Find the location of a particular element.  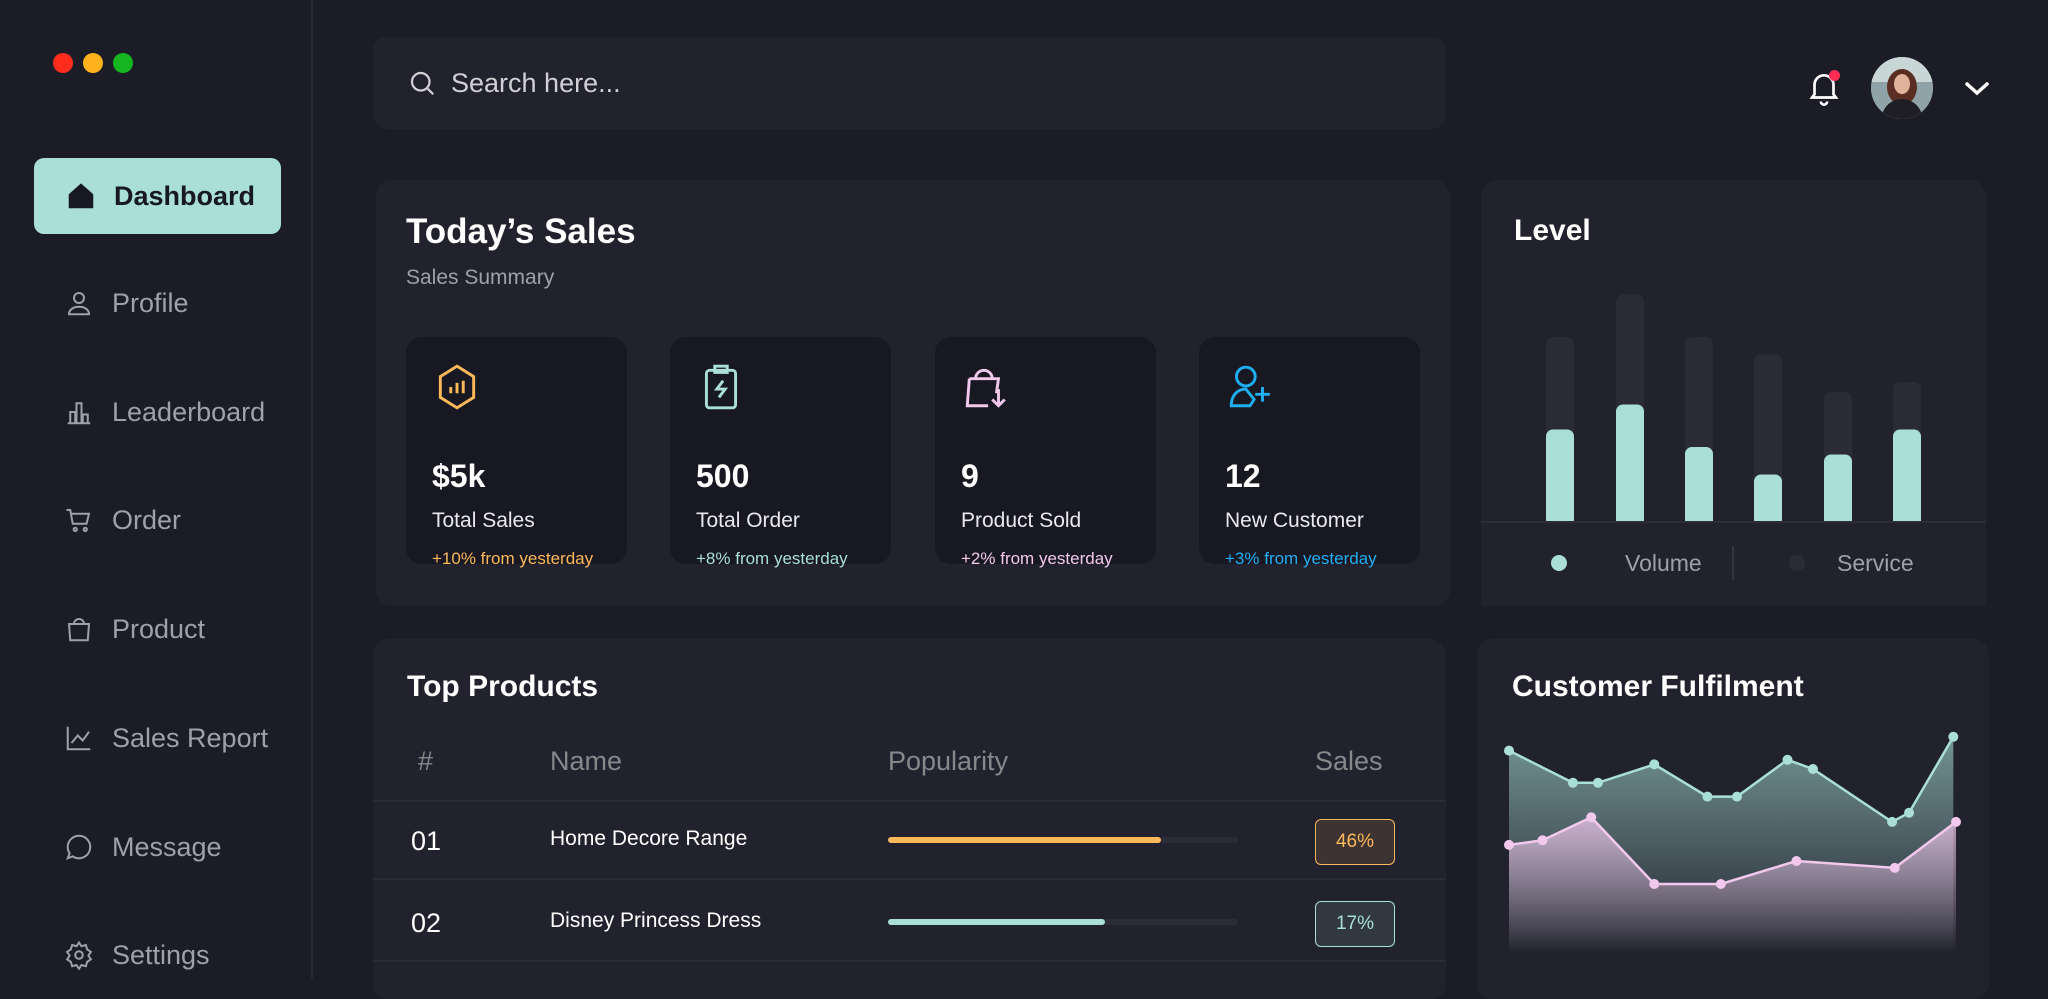

sidebar-item-order: Order is located at coordinates (157, 520).